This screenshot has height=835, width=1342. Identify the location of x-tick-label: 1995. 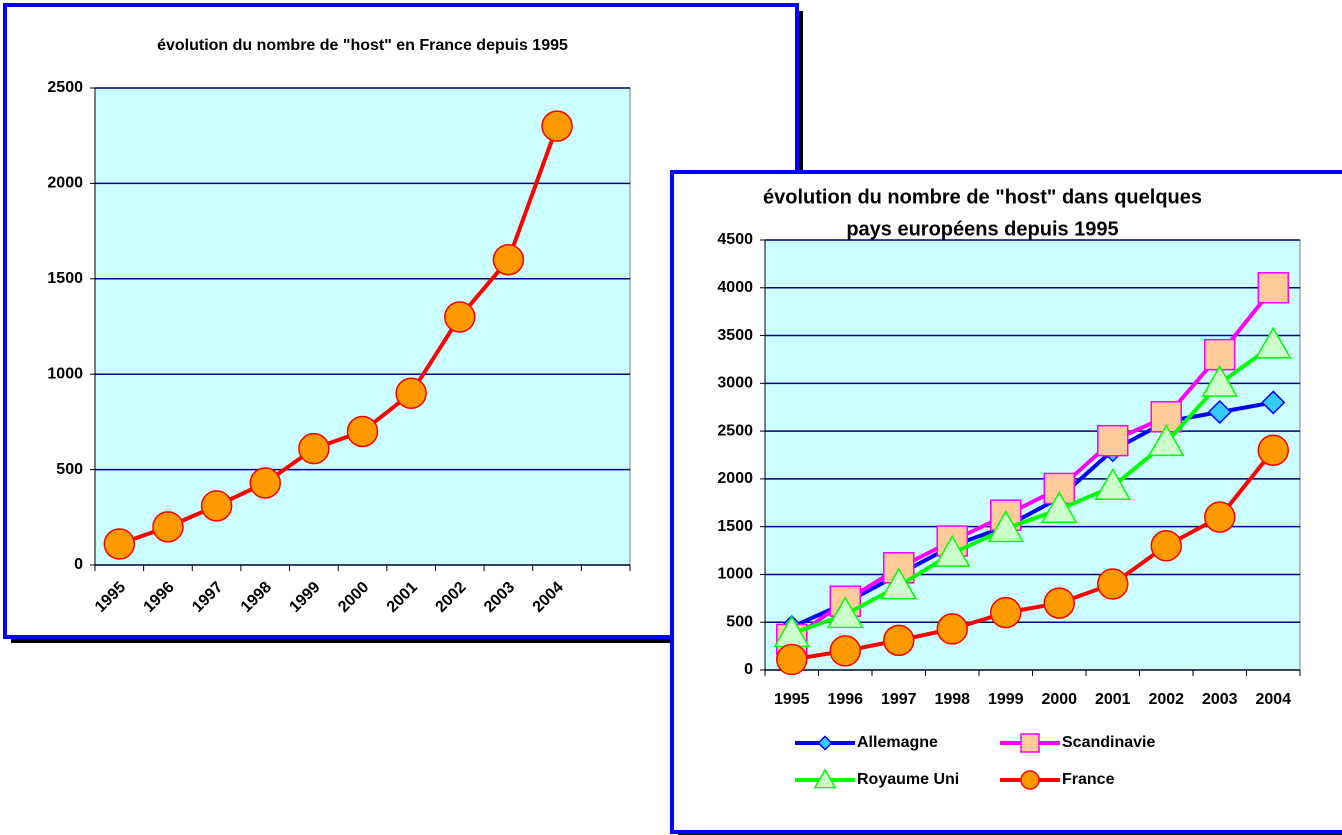
(792, 699).